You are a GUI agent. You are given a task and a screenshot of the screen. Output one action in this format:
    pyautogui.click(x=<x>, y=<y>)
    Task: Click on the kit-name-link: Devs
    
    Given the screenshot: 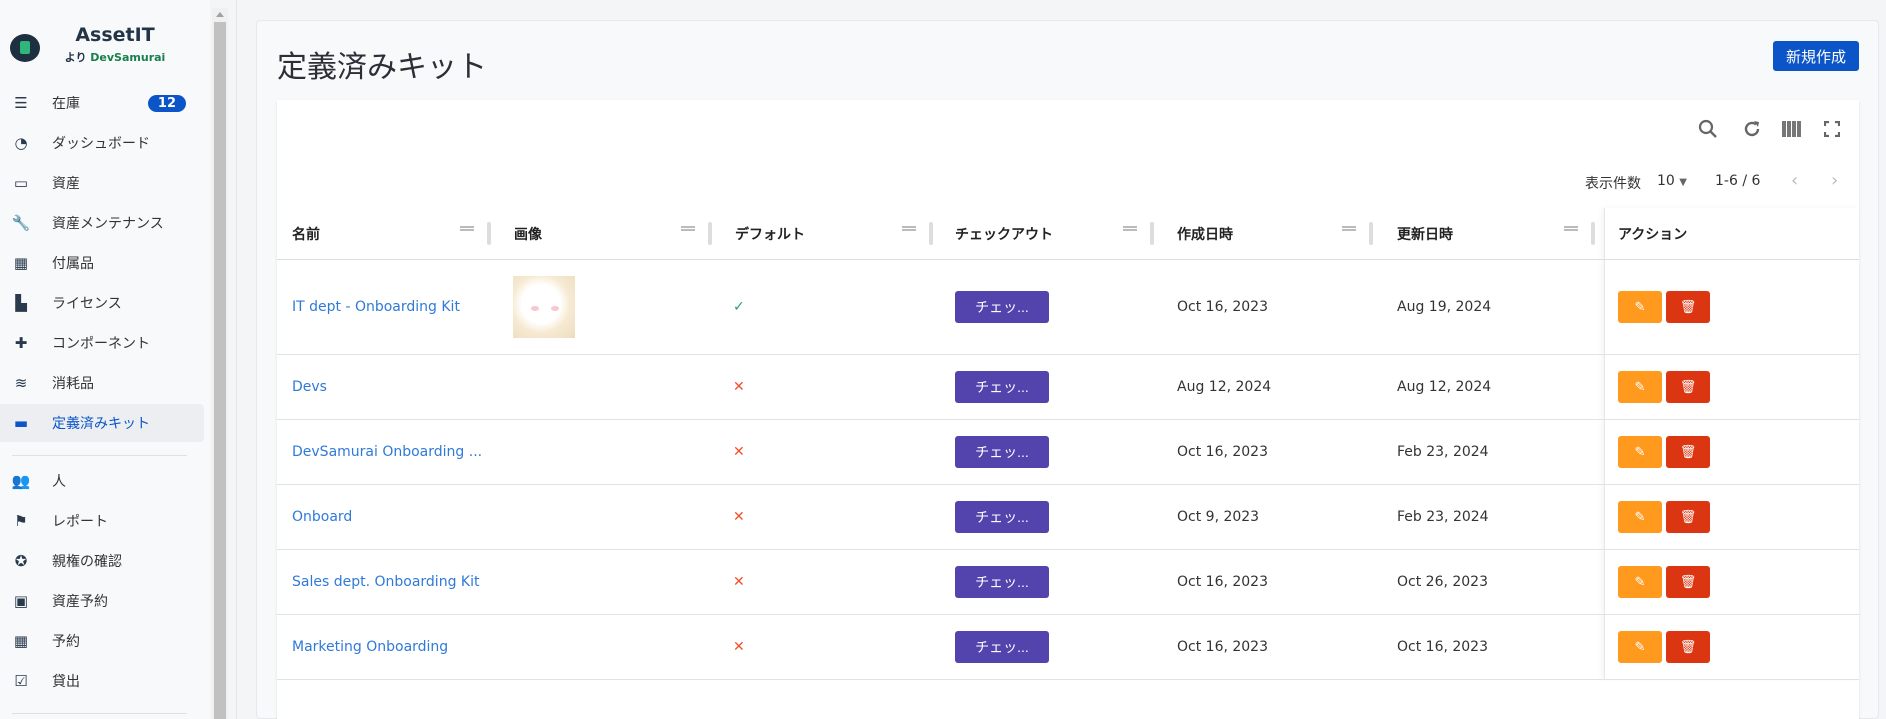 What is the action you would take?
    pyautogui.click(x=309, y=386)
    